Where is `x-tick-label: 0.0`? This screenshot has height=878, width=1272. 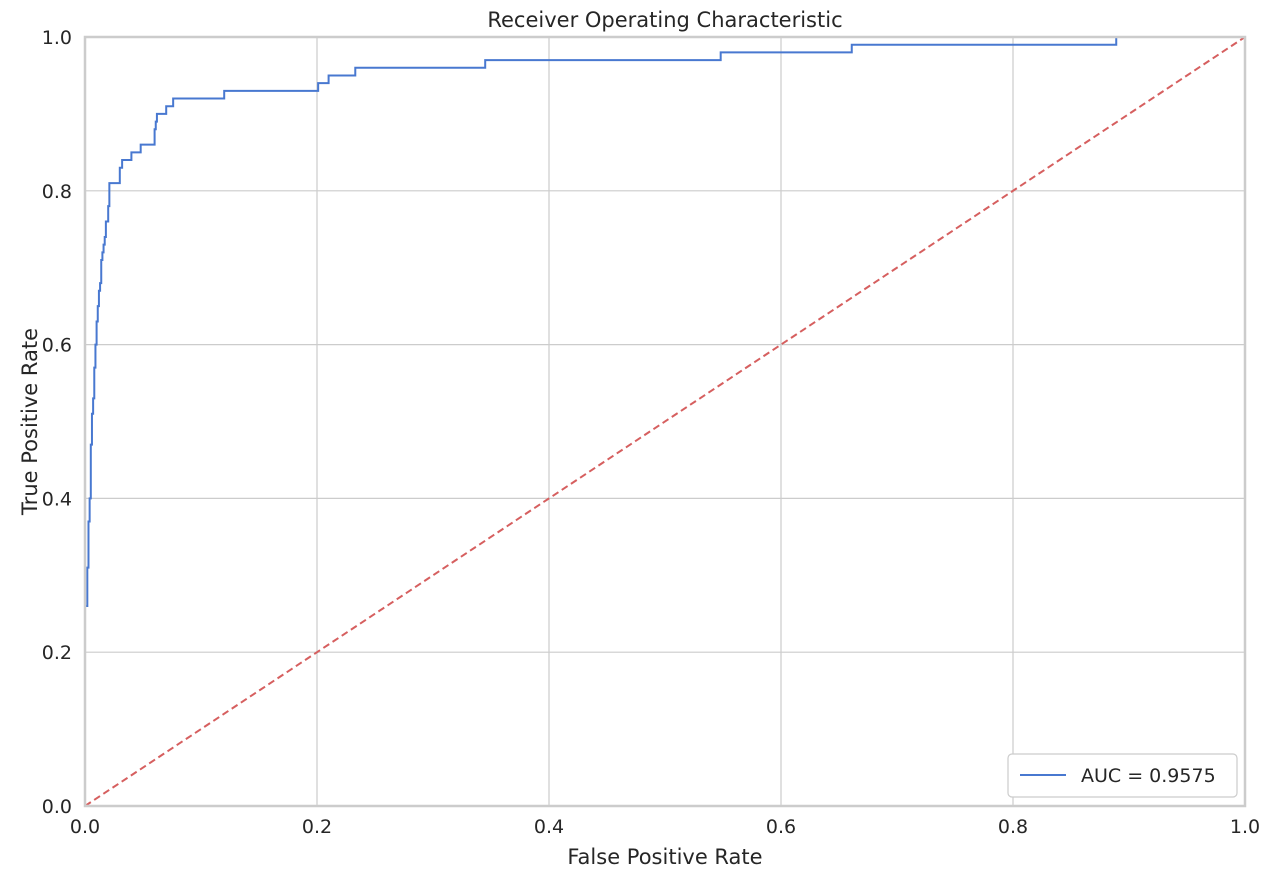
x-tick-label: 0.0 is located at coordinates (85, 827).